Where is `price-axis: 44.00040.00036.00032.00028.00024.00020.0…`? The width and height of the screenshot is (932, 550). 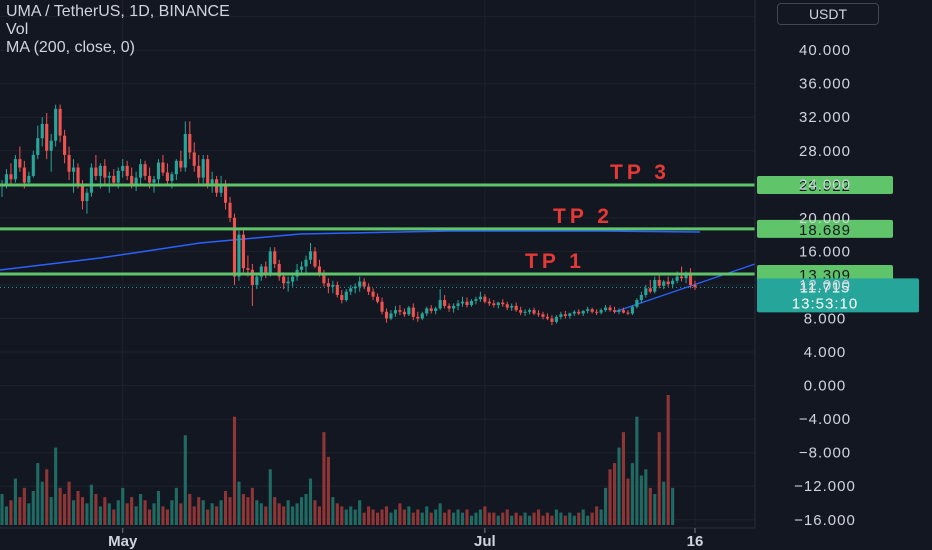
price-axis: 44.00040.00036.00032.00028.00024.00020.0… is located at coordinates (805, 264).